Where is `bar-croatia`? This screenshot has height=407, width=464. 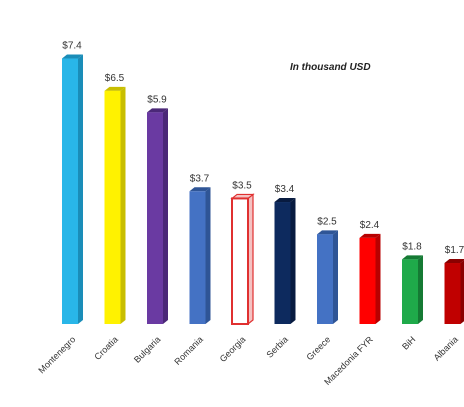 bar-croatia is located at coordinates (115, 205).